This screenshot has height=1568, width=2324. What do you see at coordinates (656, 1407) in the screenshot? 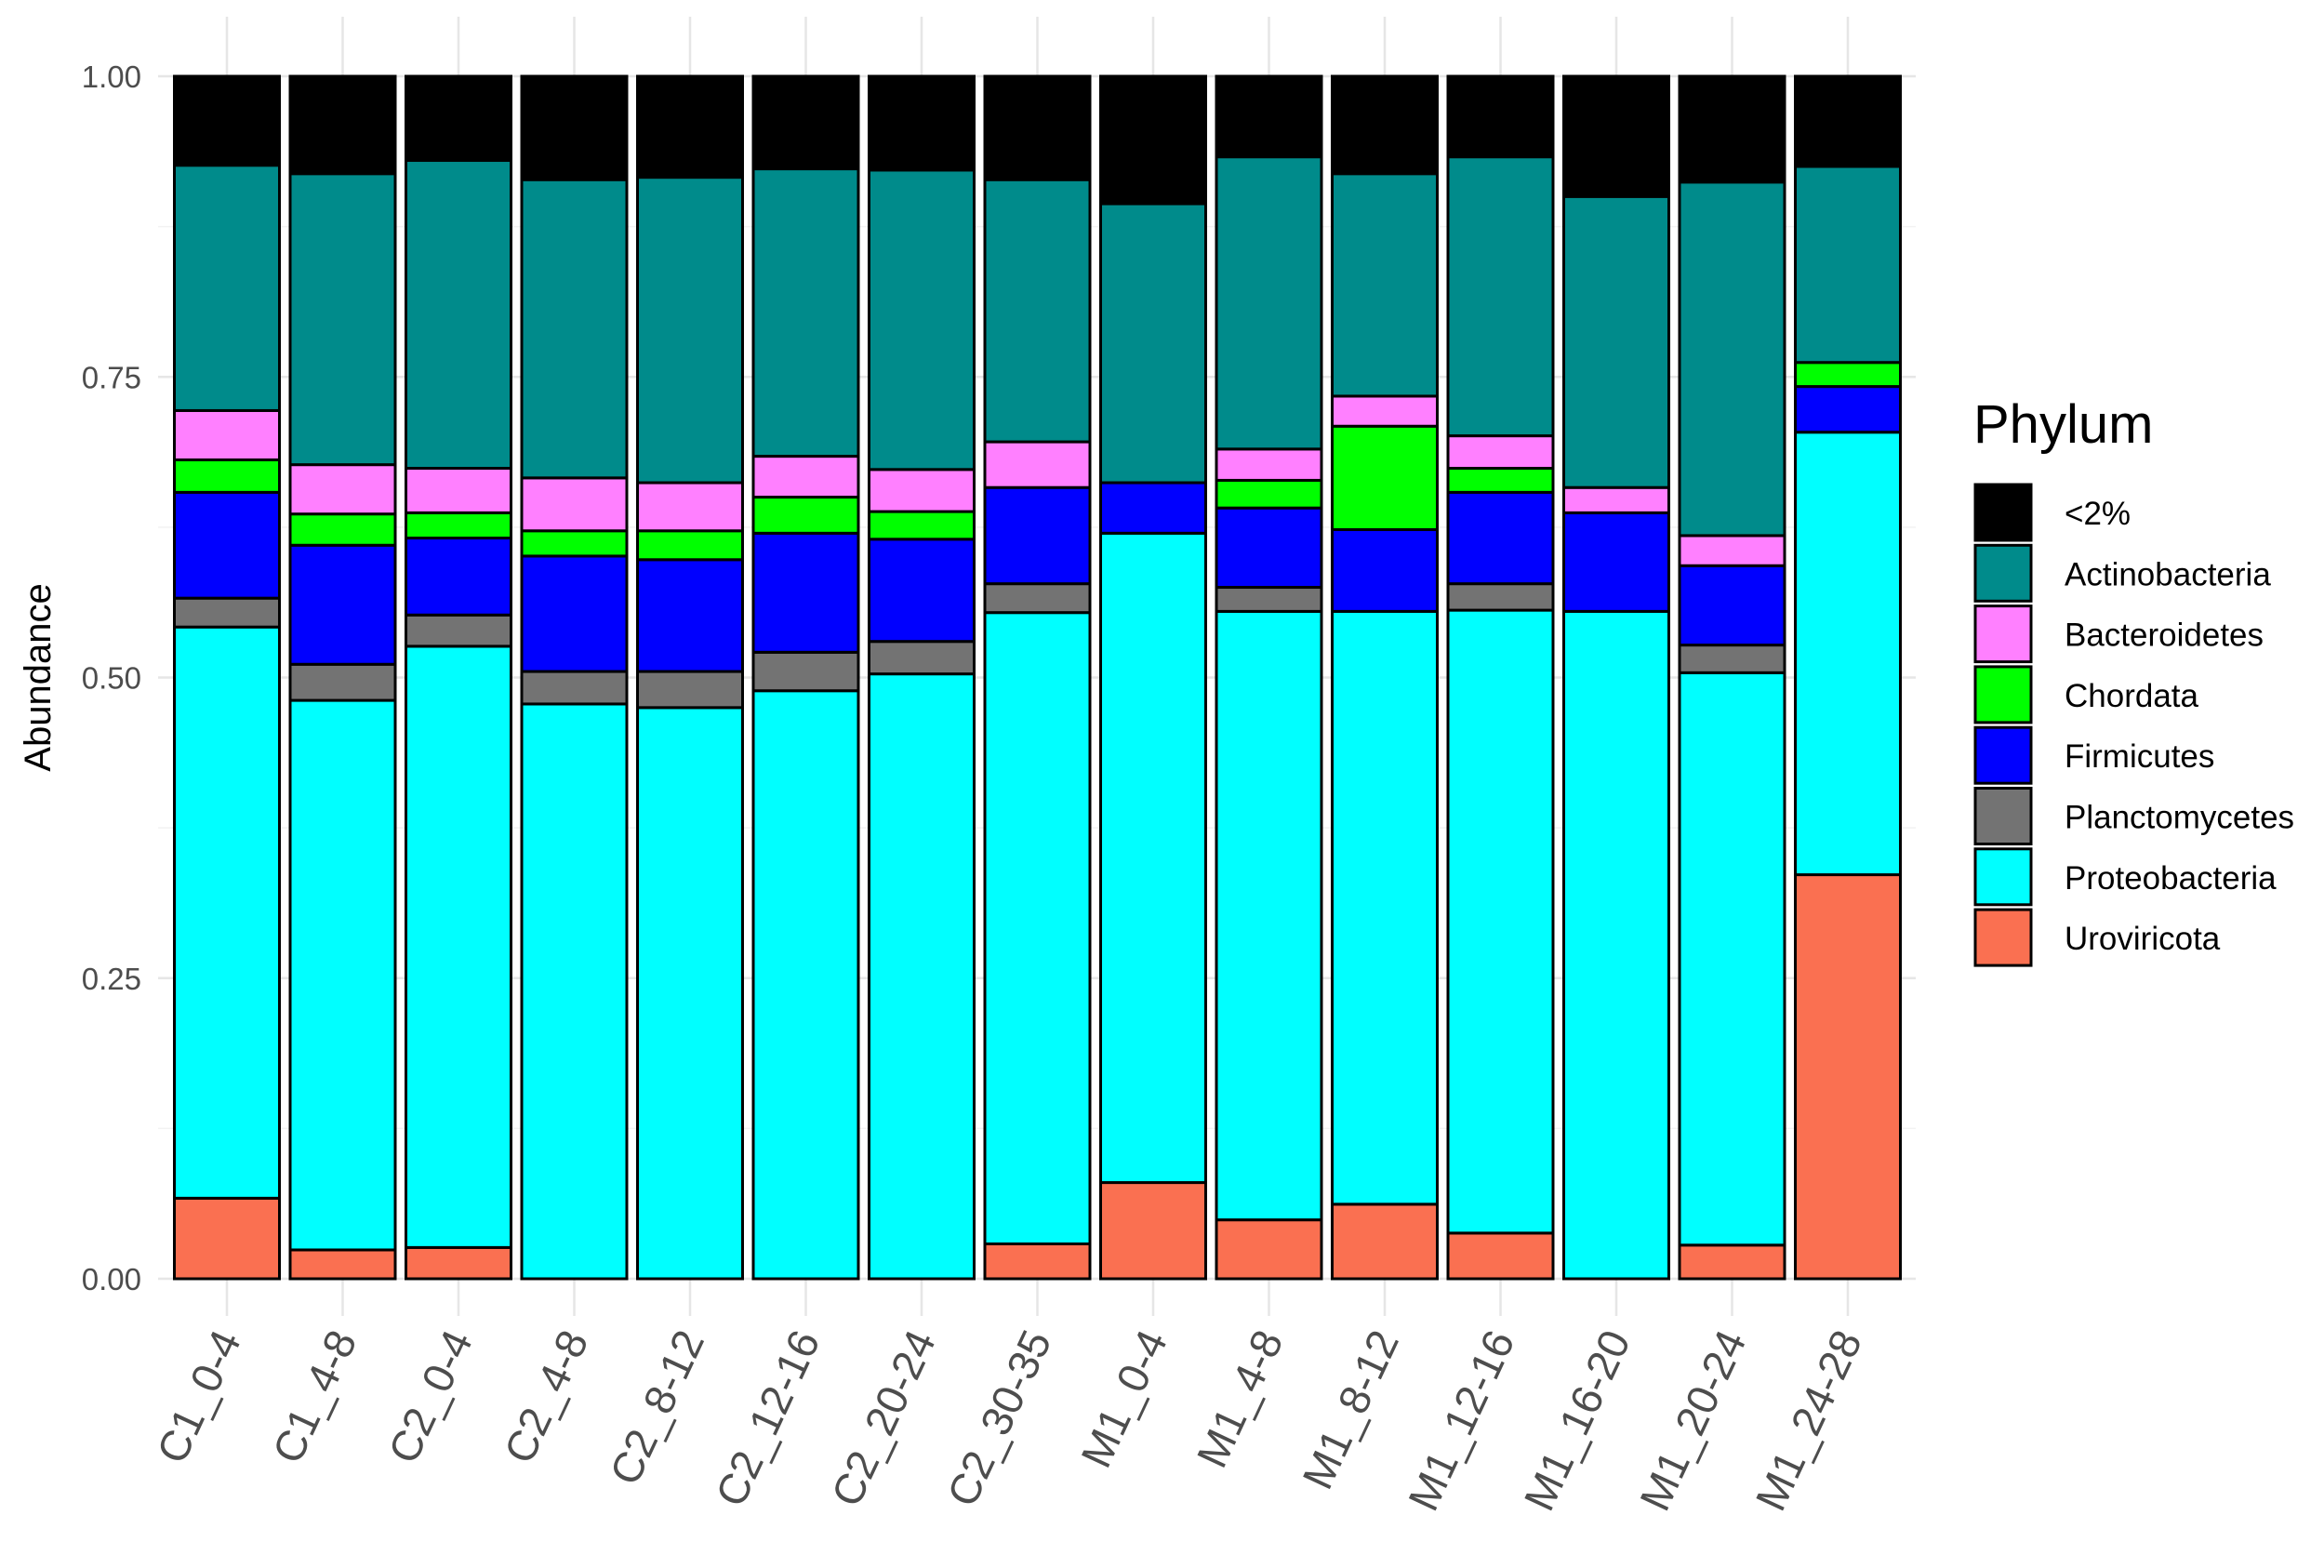
I see `x-tick-label-c2-8-12: C2_8-12` at bounding box center [656, 1407].